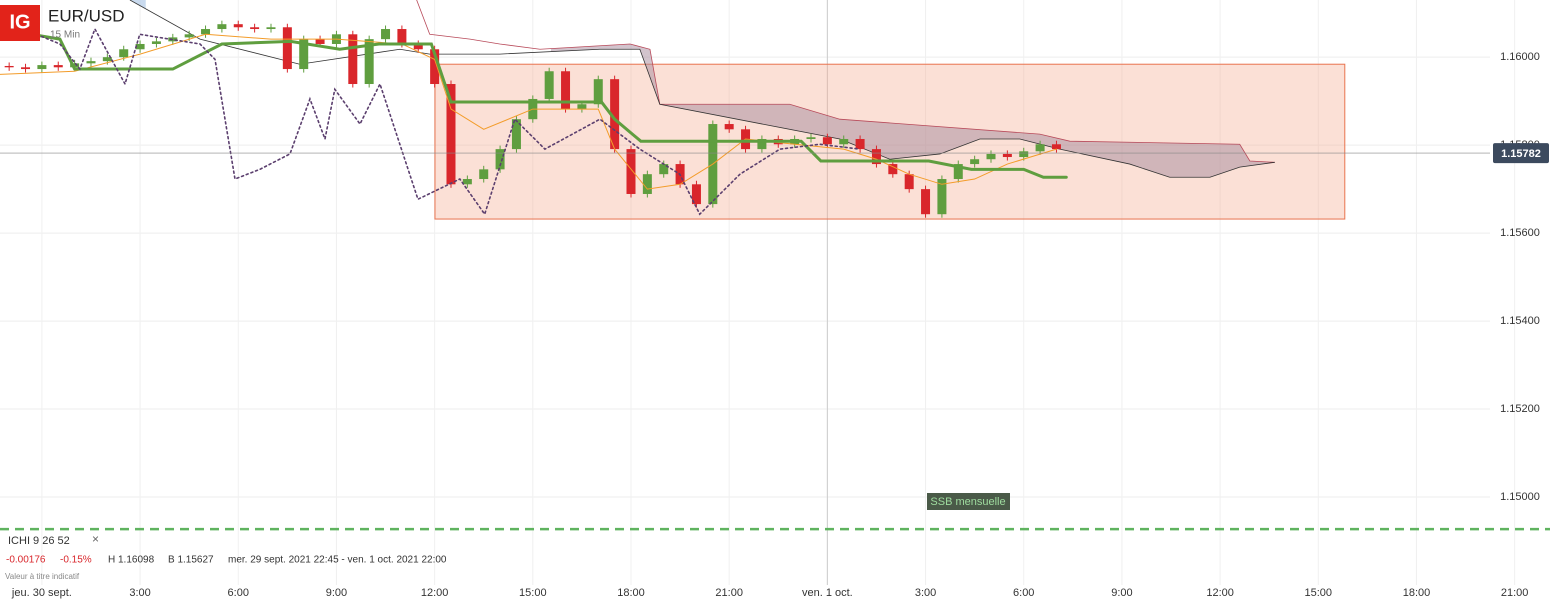  Describe the element at coordinates (1520, 233) in the screenshot. I see `y-tick-label: 1.15600` at that location.